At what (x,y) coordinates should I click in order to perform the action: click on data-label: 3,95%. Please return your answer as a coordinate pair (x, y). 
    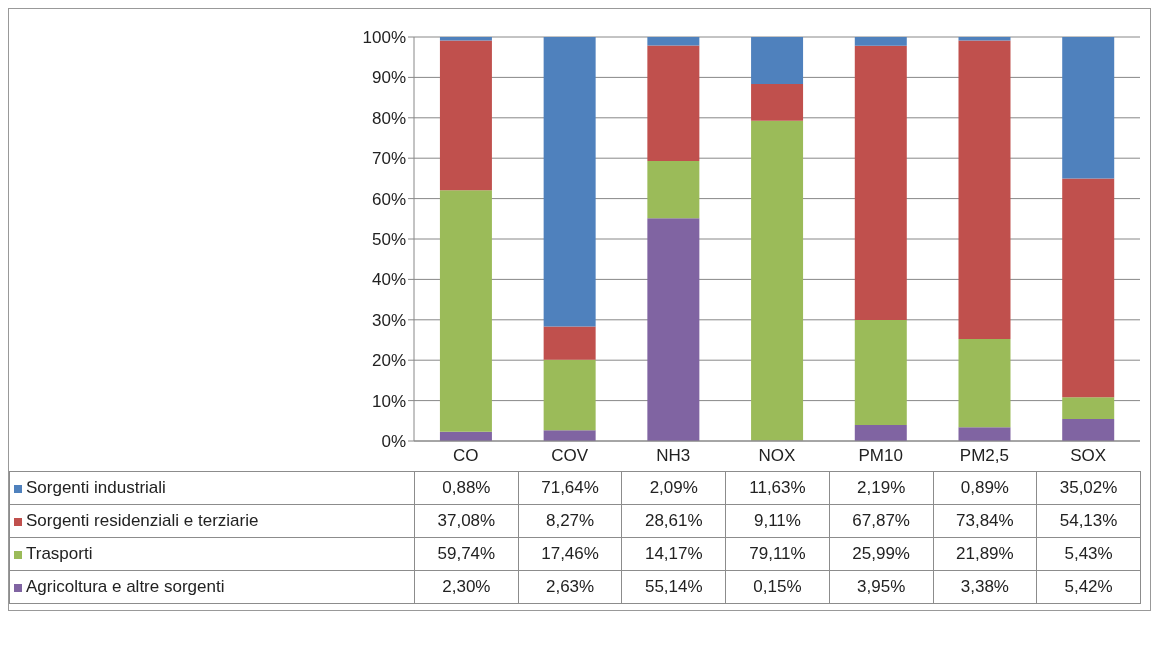
    Looking at the image, I should click on (881, 587).